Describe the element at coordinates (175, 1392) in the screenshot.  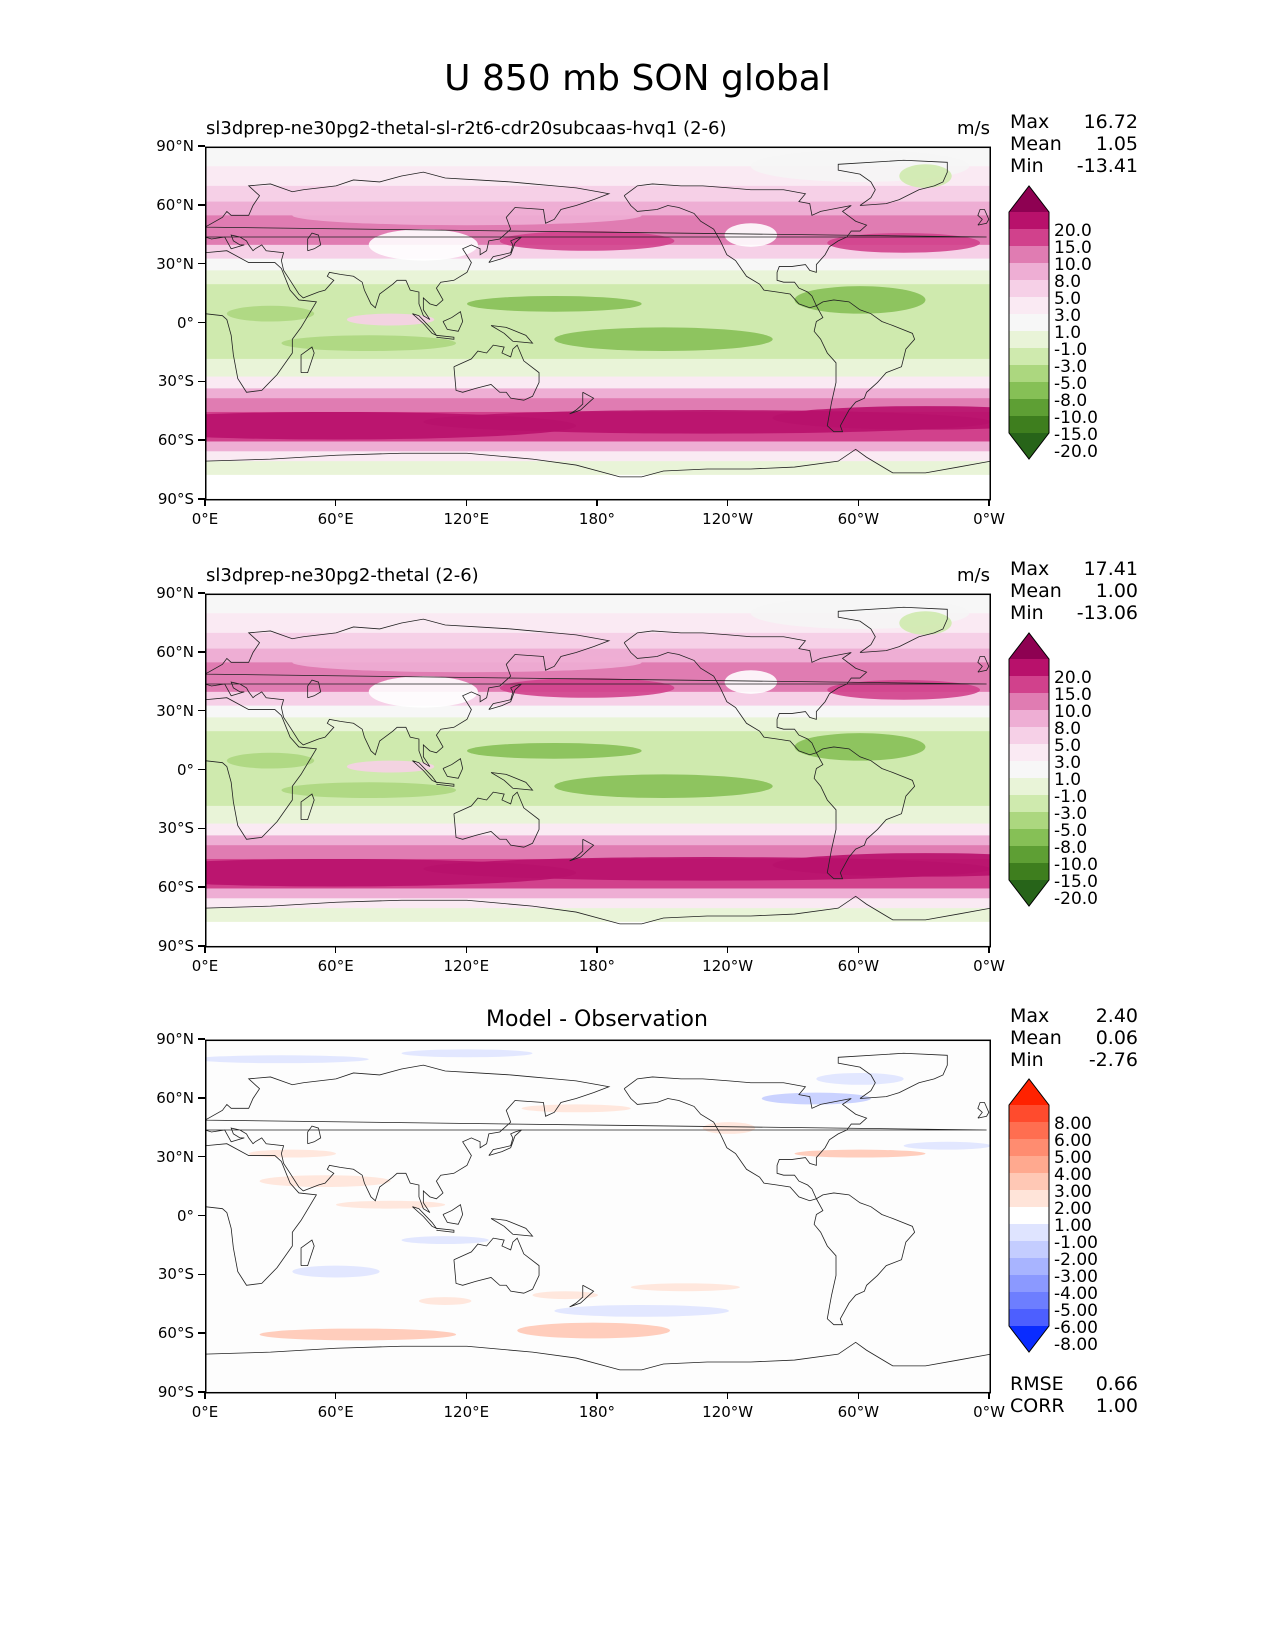
I see `y-tick-label: 90°S` at that location.